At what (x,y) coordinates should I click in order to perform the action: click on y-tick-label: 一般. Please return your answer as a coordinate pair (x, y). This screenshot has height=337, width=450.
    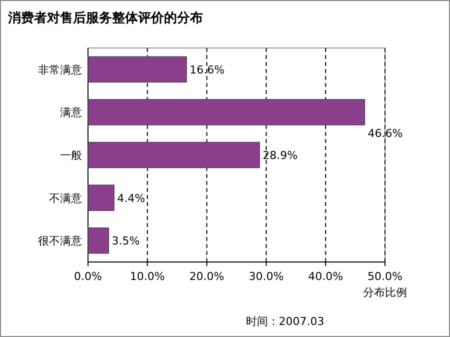
    Looking at the image, I should click on (71, 155).